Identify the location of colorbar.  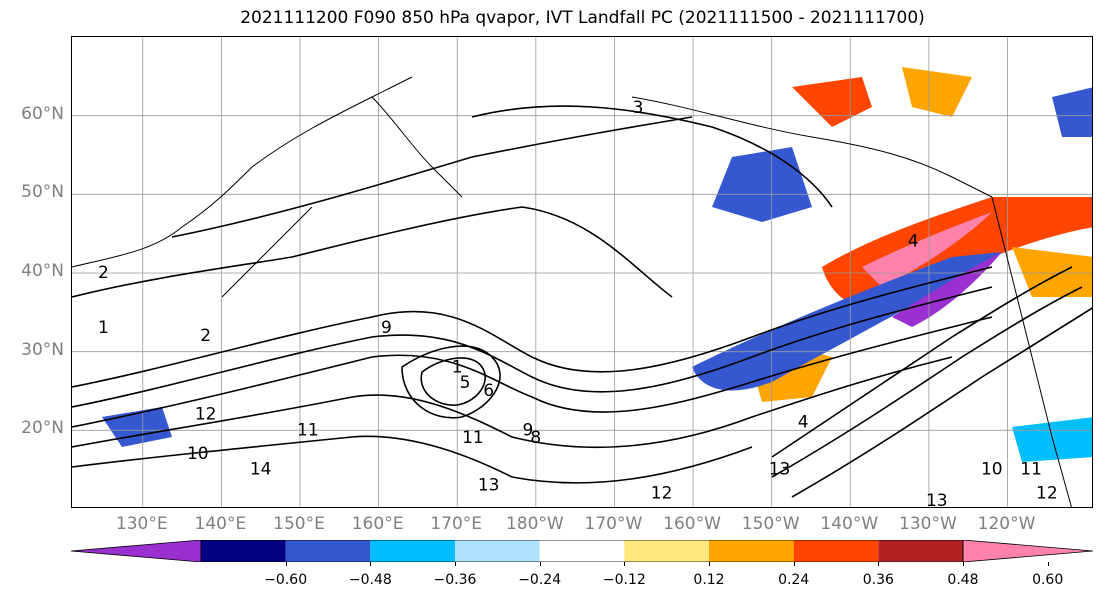
(582, 551).